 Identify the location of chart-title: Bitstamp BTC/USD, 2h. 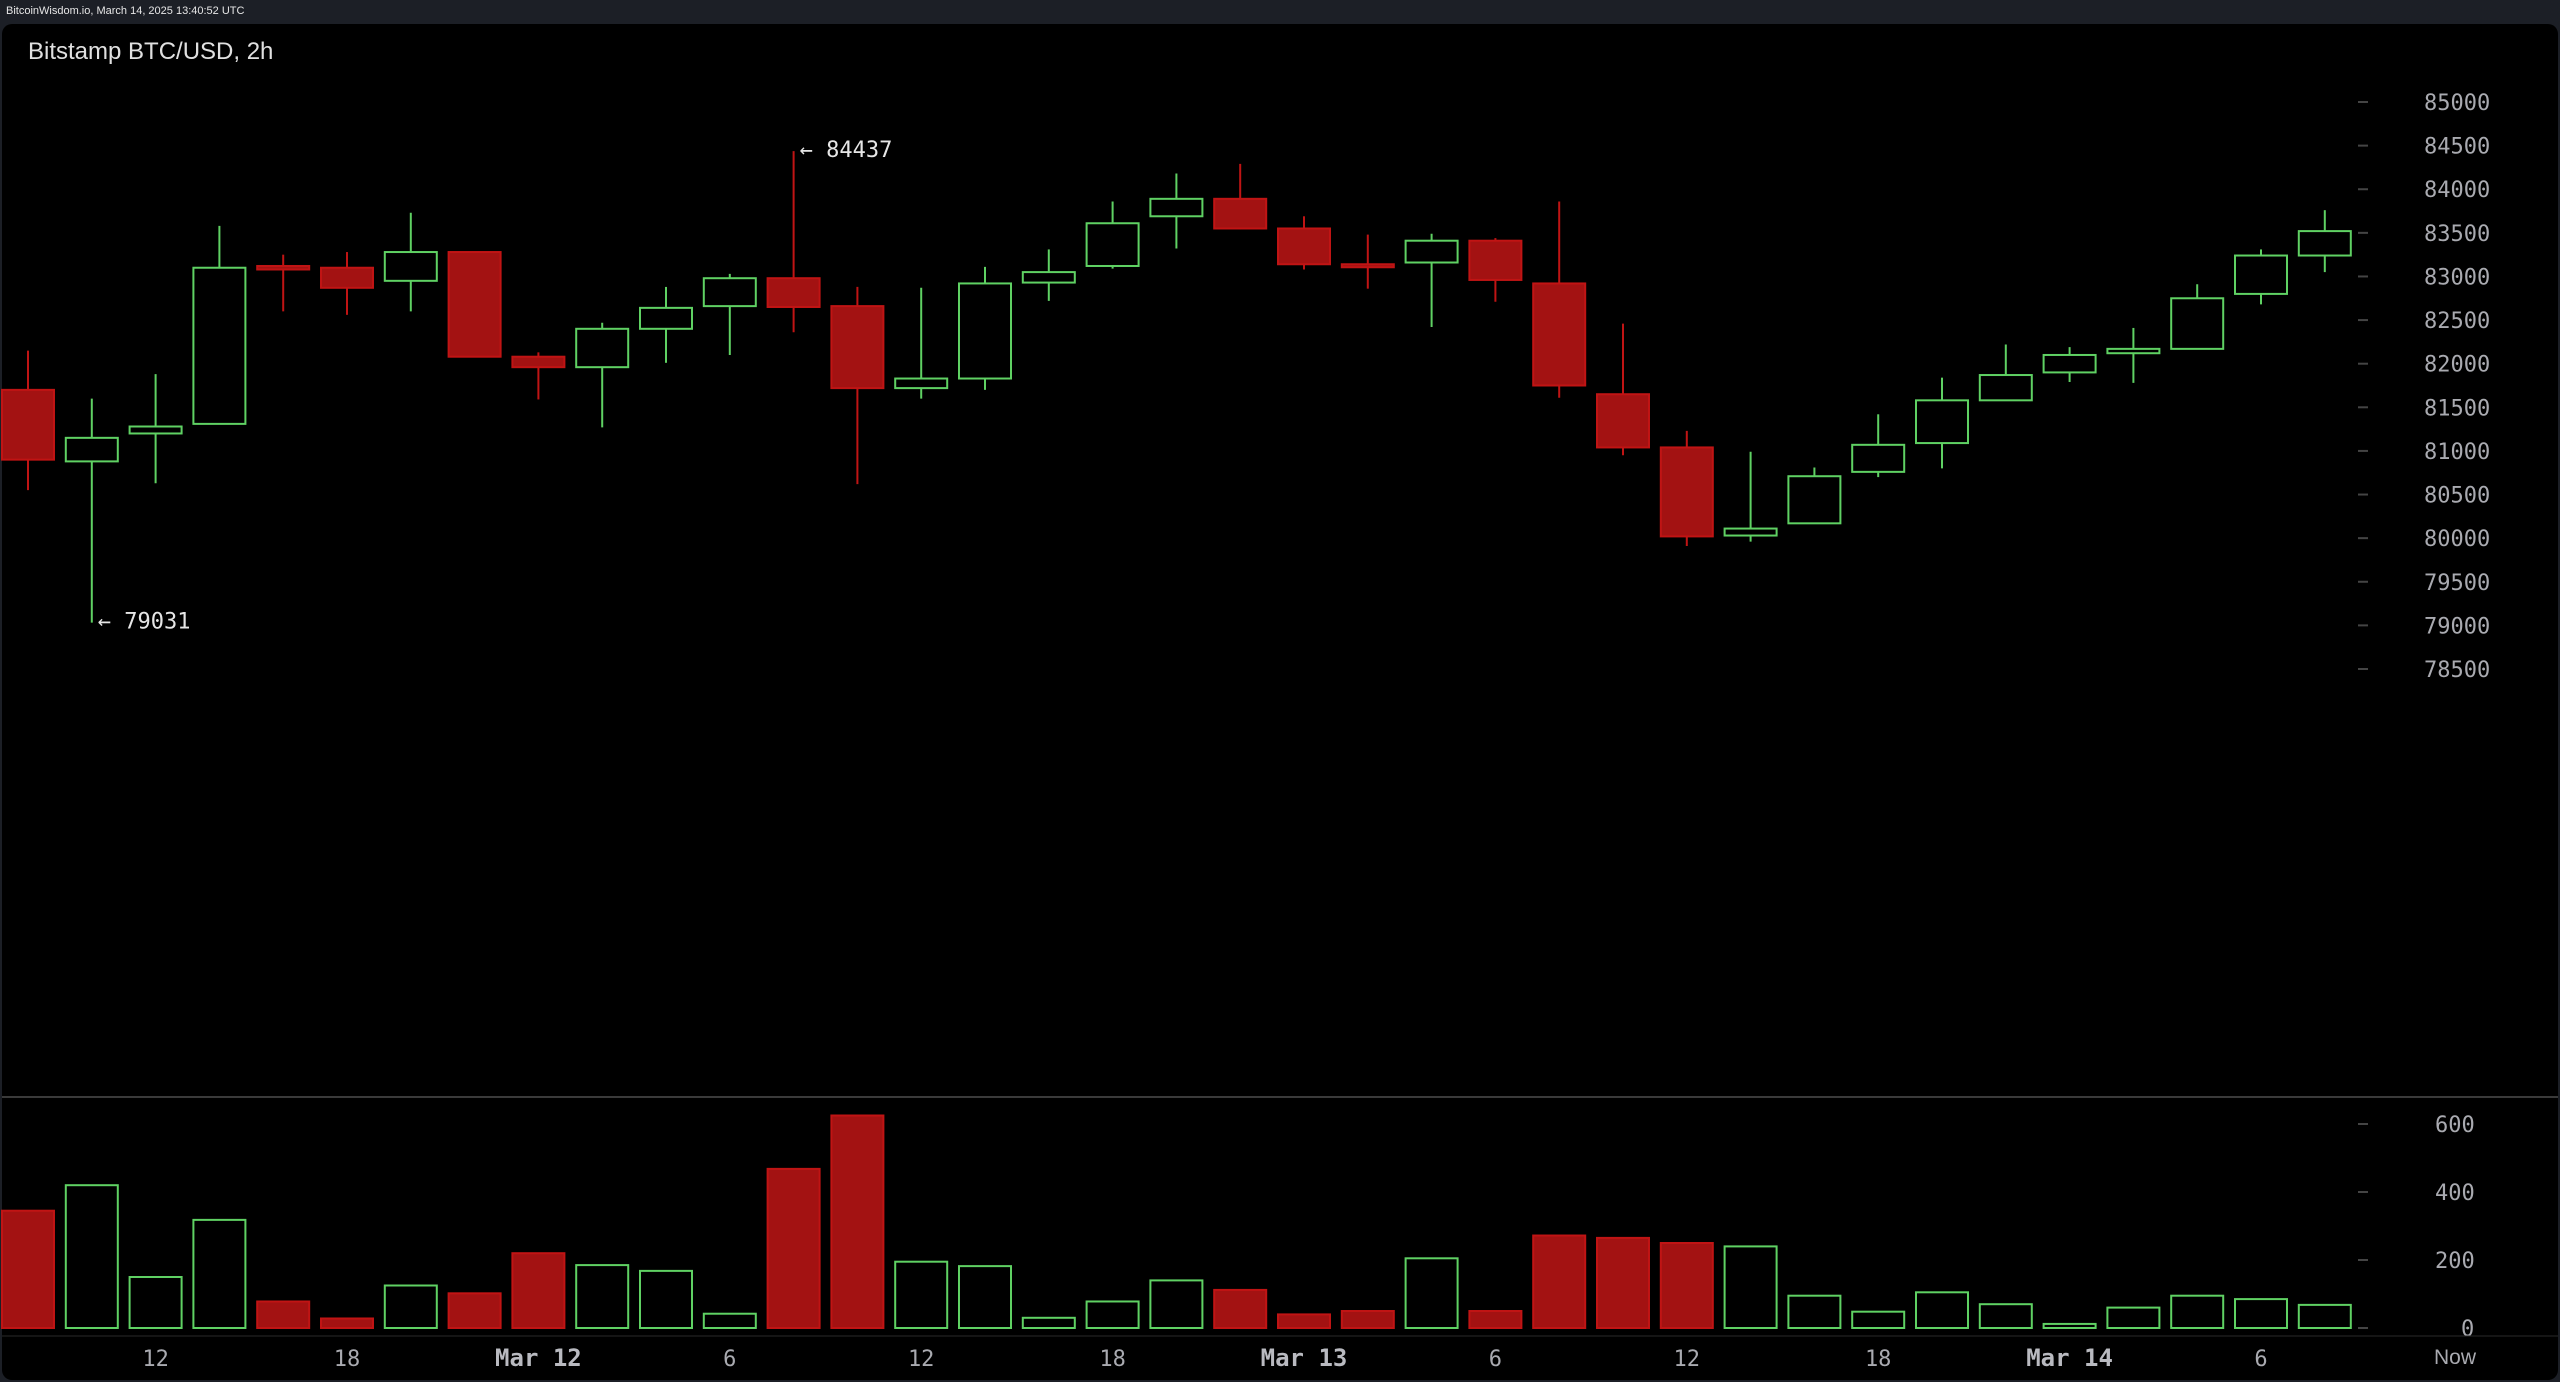
(150, 51).